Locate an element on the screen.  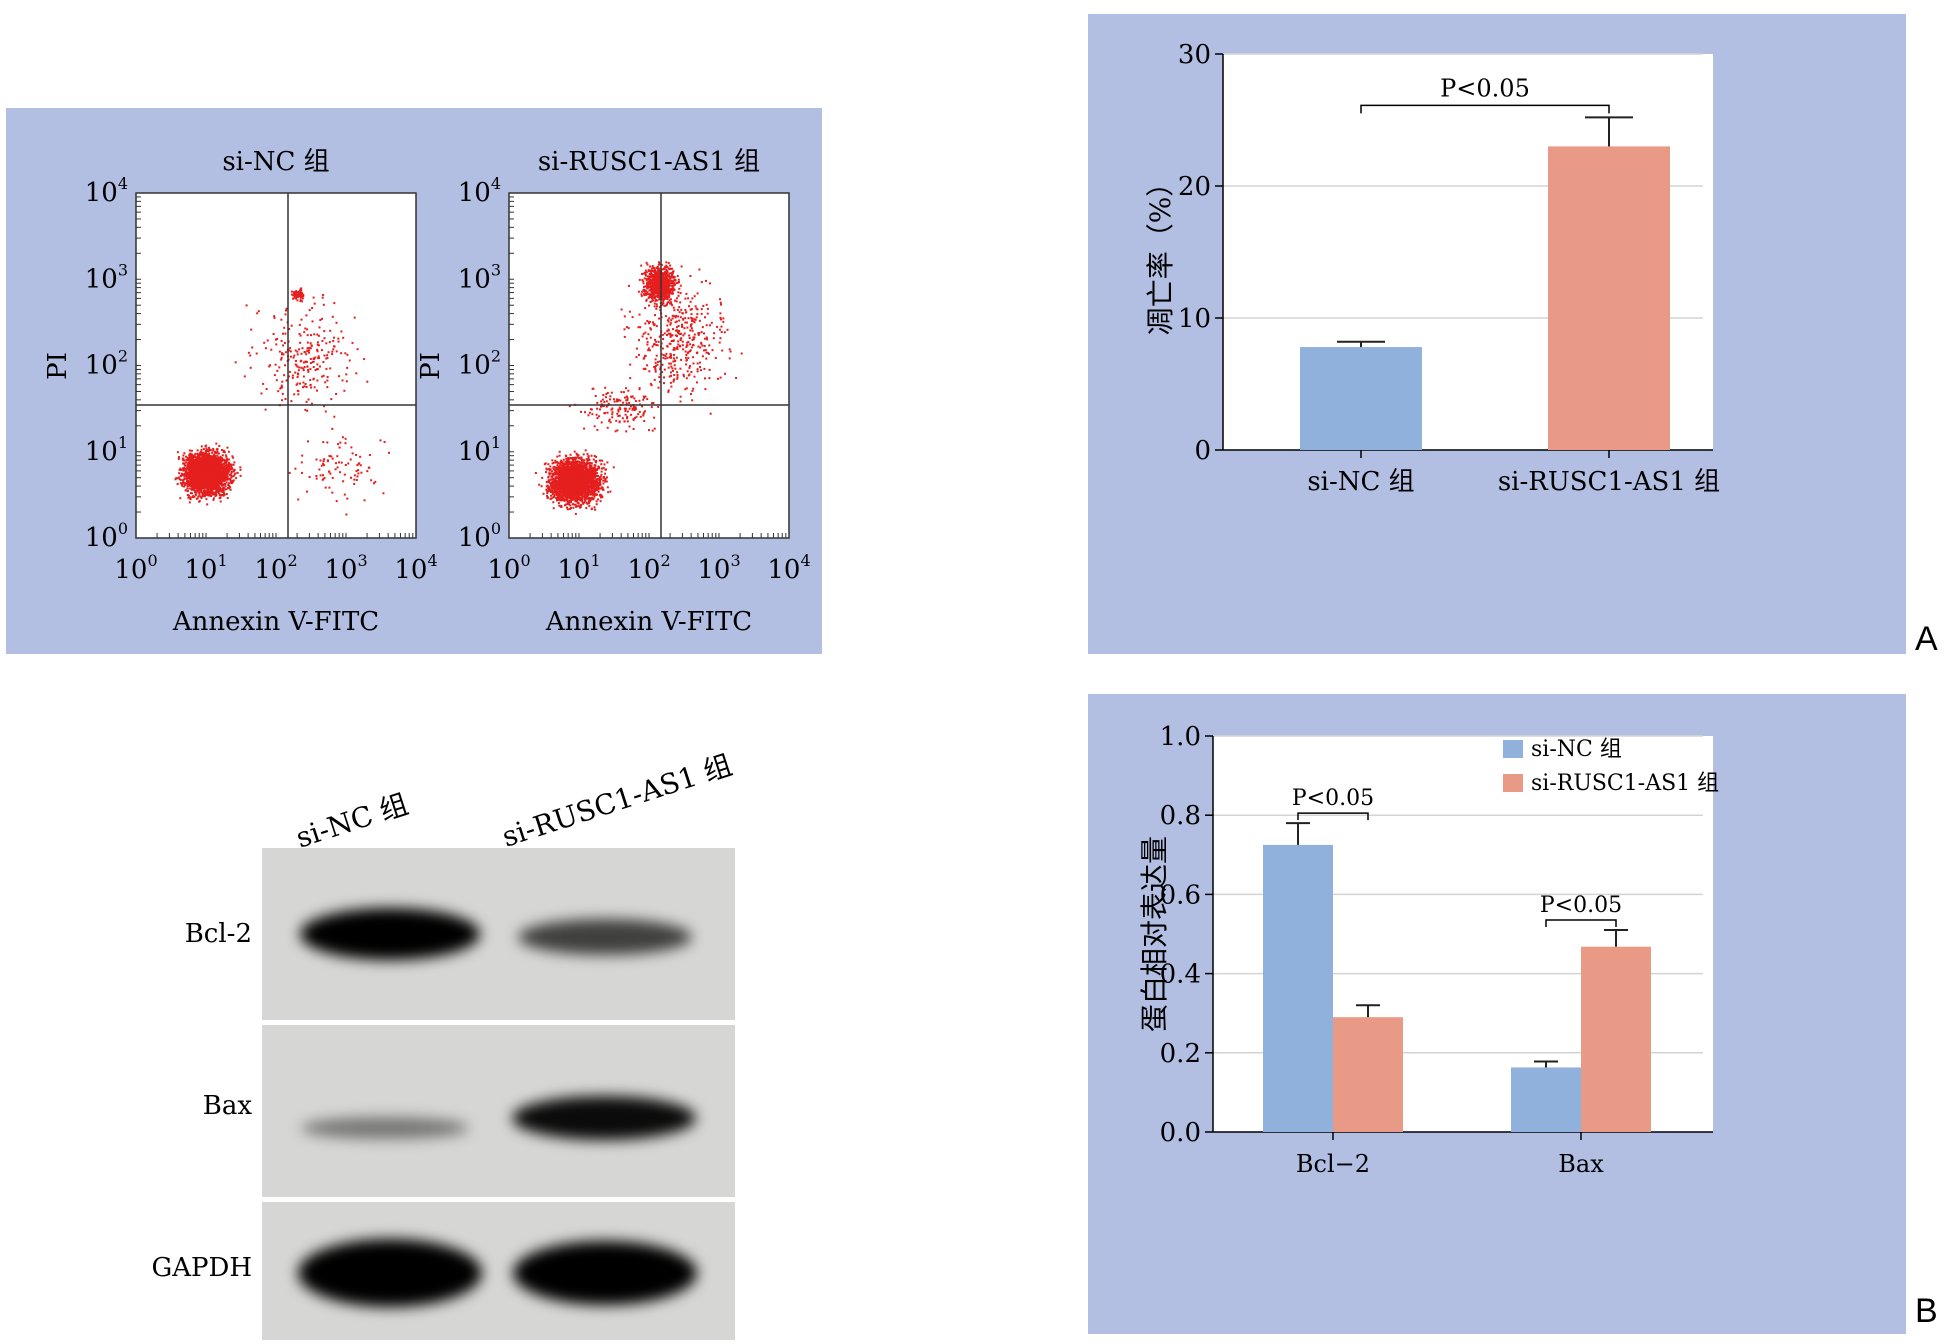
flow-y-tick-label: 102 is located at coordinates (106, 364).